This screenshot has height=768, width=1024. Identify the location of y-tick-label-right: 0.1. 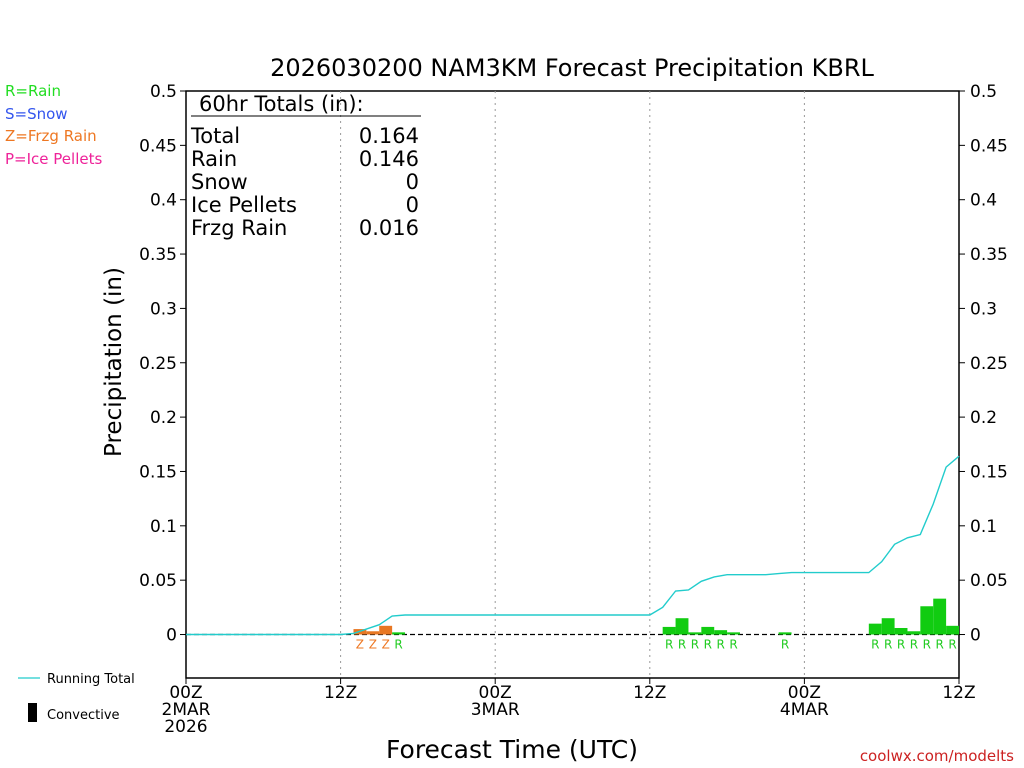
(983, 527).